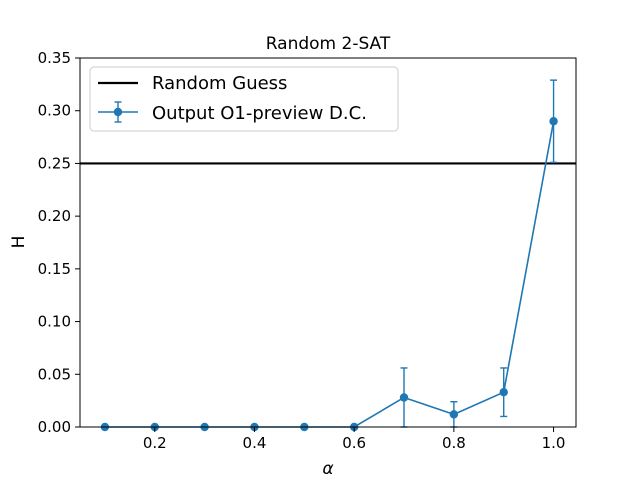 The image size is (640, 484). I want to click on x-tick-label: 1.0, so click(554, 443).